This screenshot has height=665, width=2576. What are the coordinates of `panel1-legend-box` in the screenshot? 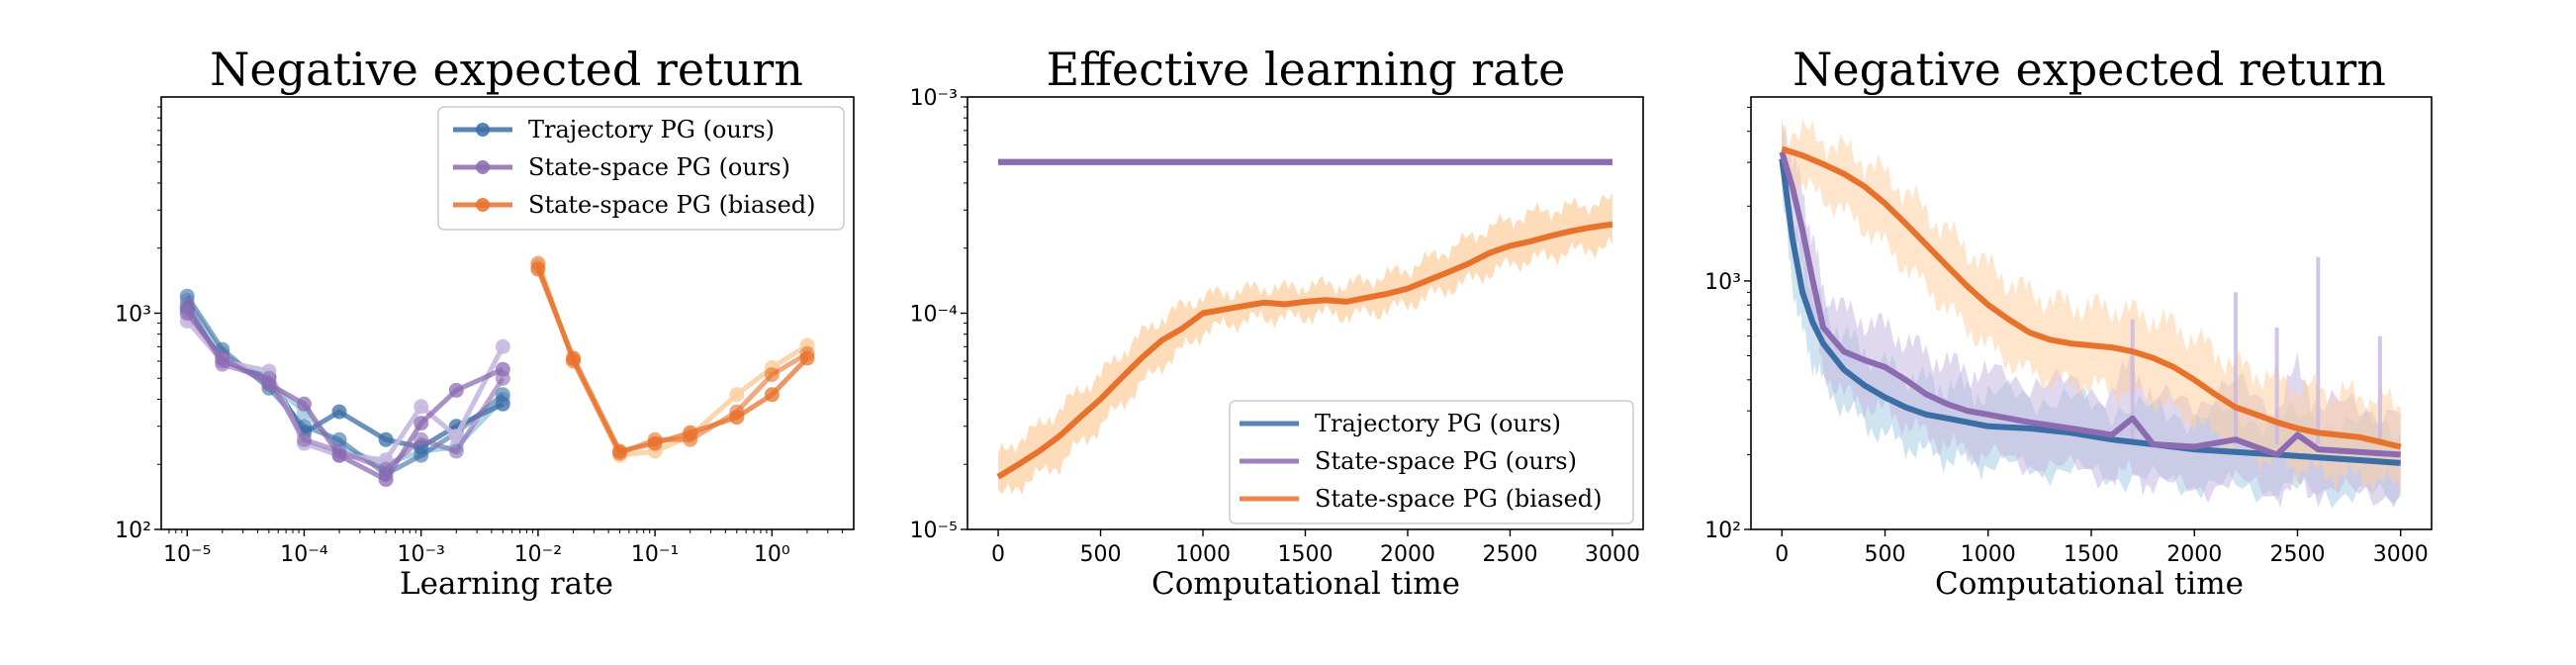 It's located at (641, 168).